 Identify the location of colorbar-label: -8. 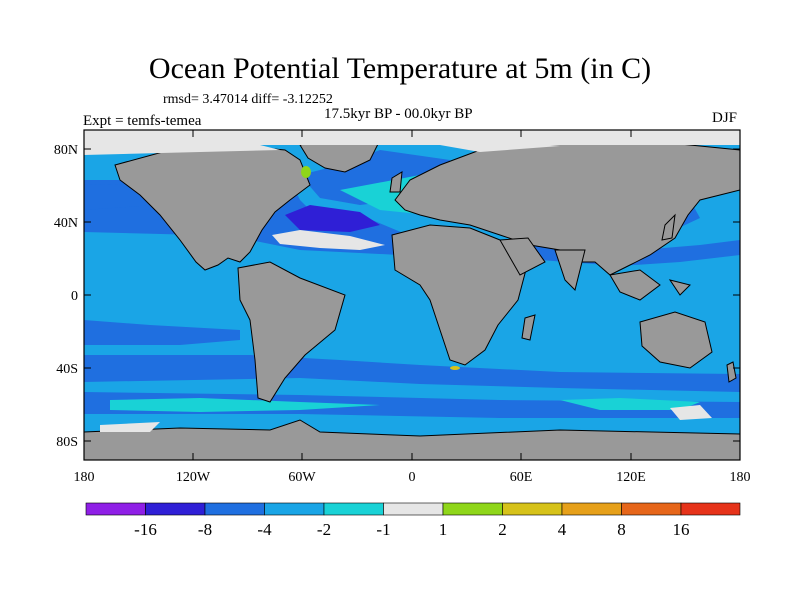
(205, 529).